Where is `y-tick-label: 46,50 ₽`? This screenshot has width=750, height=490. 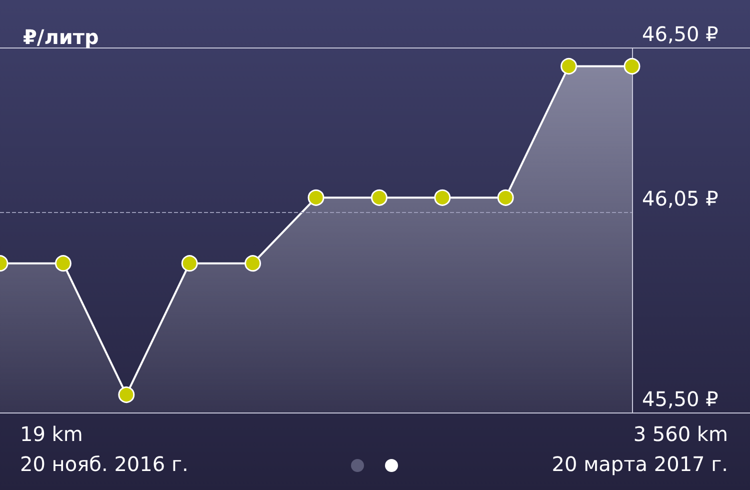
y-tick-label: 46,50 ₽ is located at coordinates (680, 34).